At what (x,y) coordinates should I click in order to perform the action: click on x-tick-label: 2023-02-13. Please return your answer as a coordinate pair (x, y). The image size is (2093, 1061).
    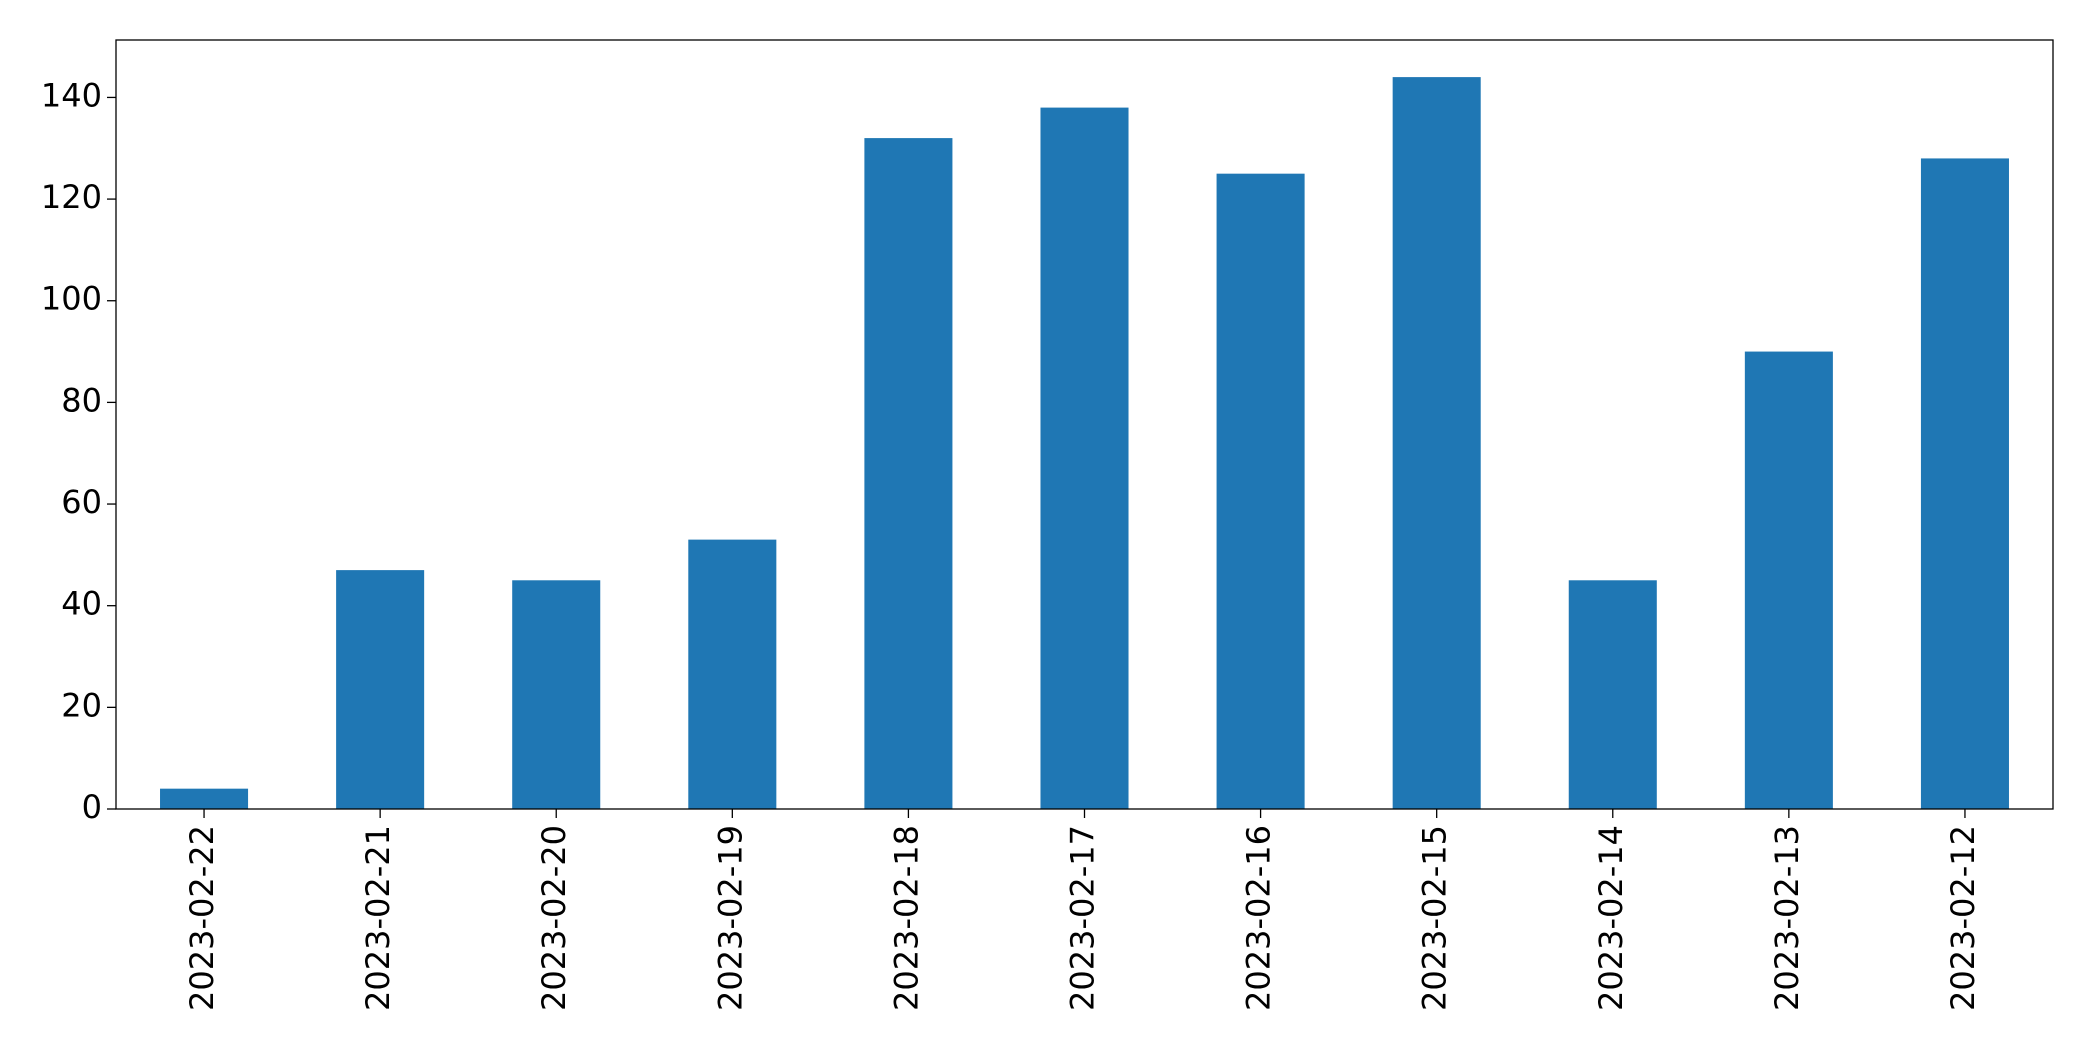
    Looking at the image, I should click on (1787, 918).